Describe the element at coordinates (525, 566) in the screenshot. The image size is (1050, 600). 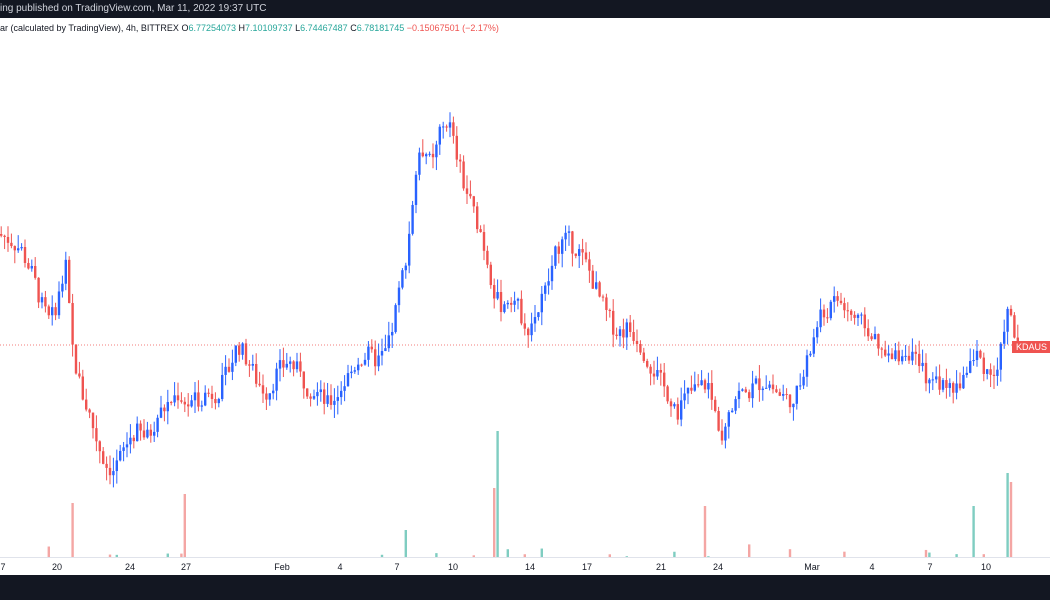
I see `time-axis: 7 20 24 27 Feb 4 7 10 14 17 21 24 Mar 4 7 10` at that location.